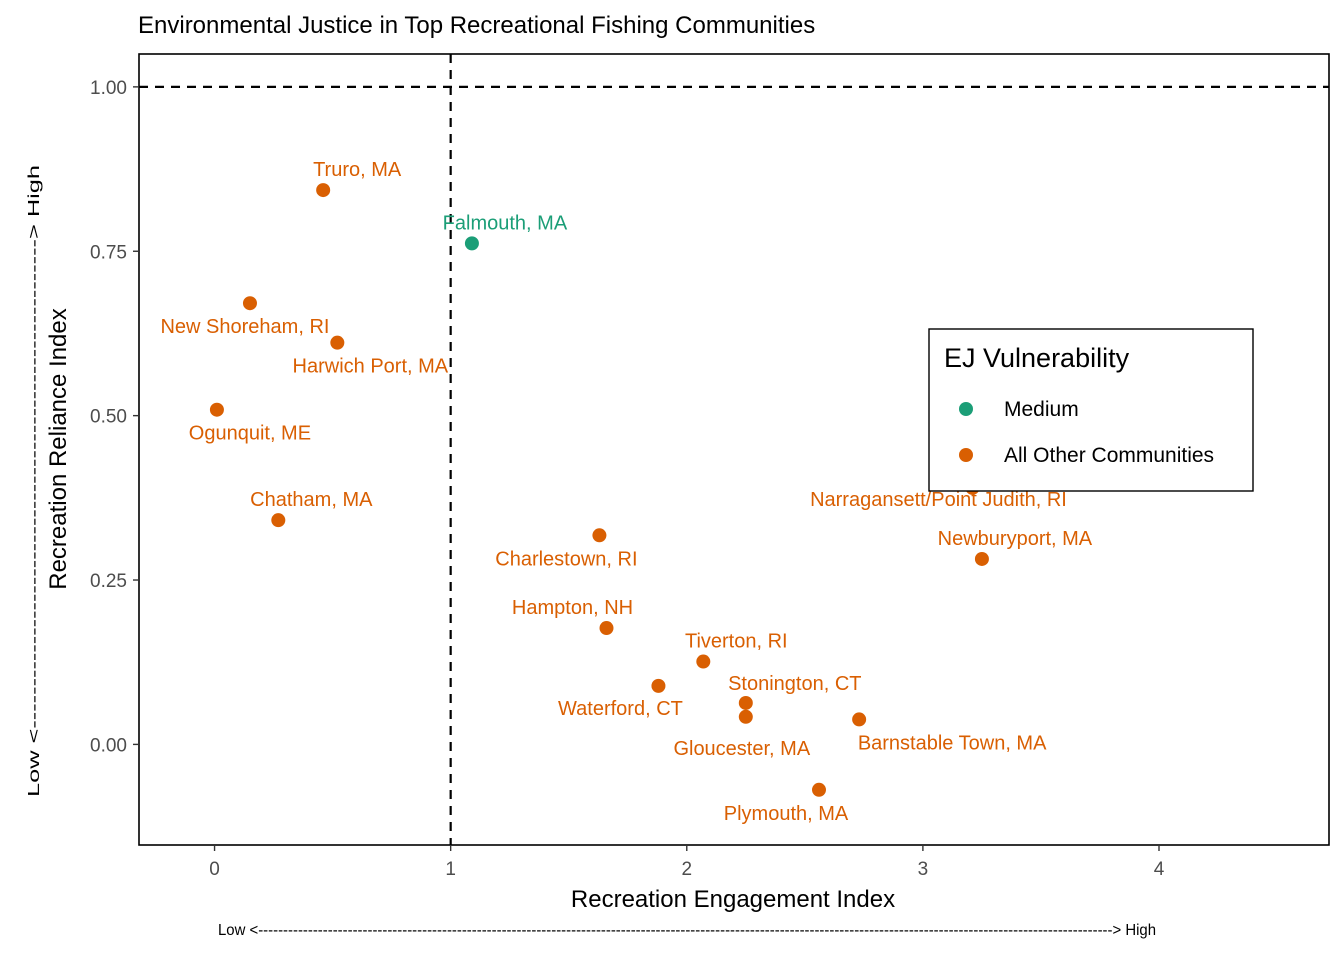 The width and height of the screenshot is (1344, 960). What do you see at coordinates (736, 642) in the screenshot?
I see `label-tiverton-ri: Tiverton, RI` at bounding box center [736, 642].